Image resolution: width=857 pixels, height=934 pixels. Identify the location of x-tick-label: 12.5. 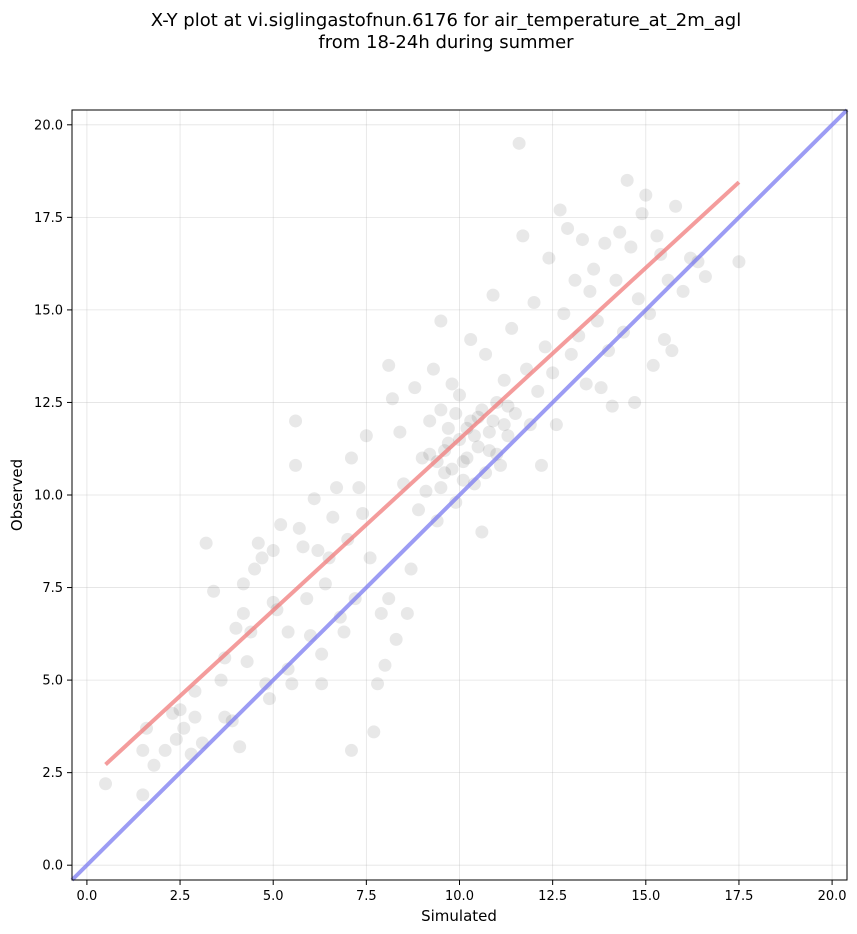
(552, 896).